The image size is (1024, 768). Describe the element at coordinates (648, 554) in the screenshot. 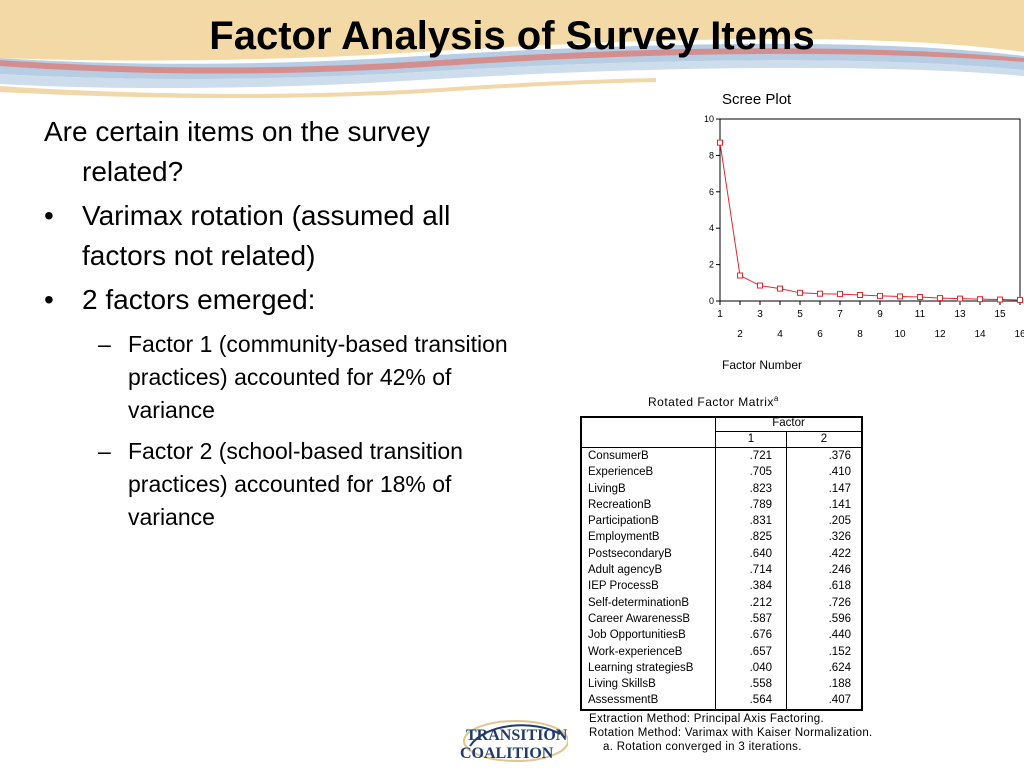

I see `item-name-cell: PostsecondaryB` at that location.